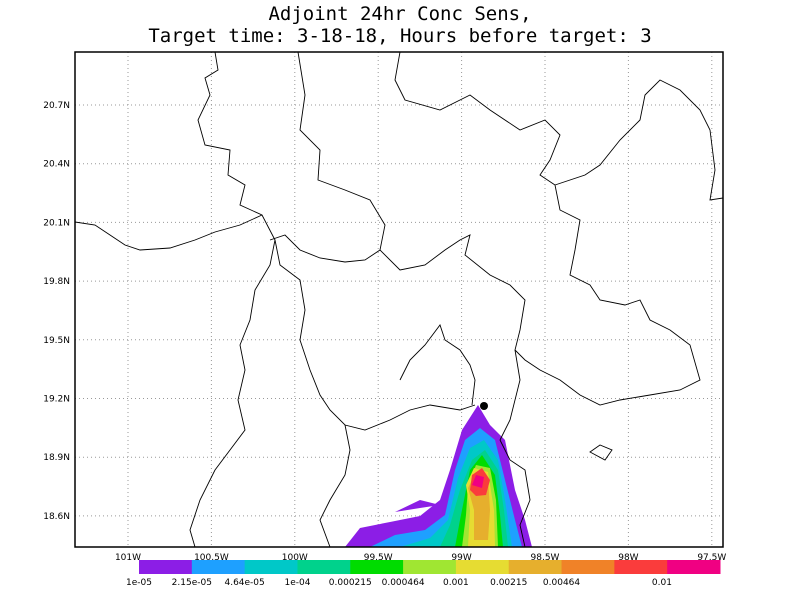 This screenshot has width=800, height=600. I want to click on colorbar-label: 0.000215, so click(350, 583).